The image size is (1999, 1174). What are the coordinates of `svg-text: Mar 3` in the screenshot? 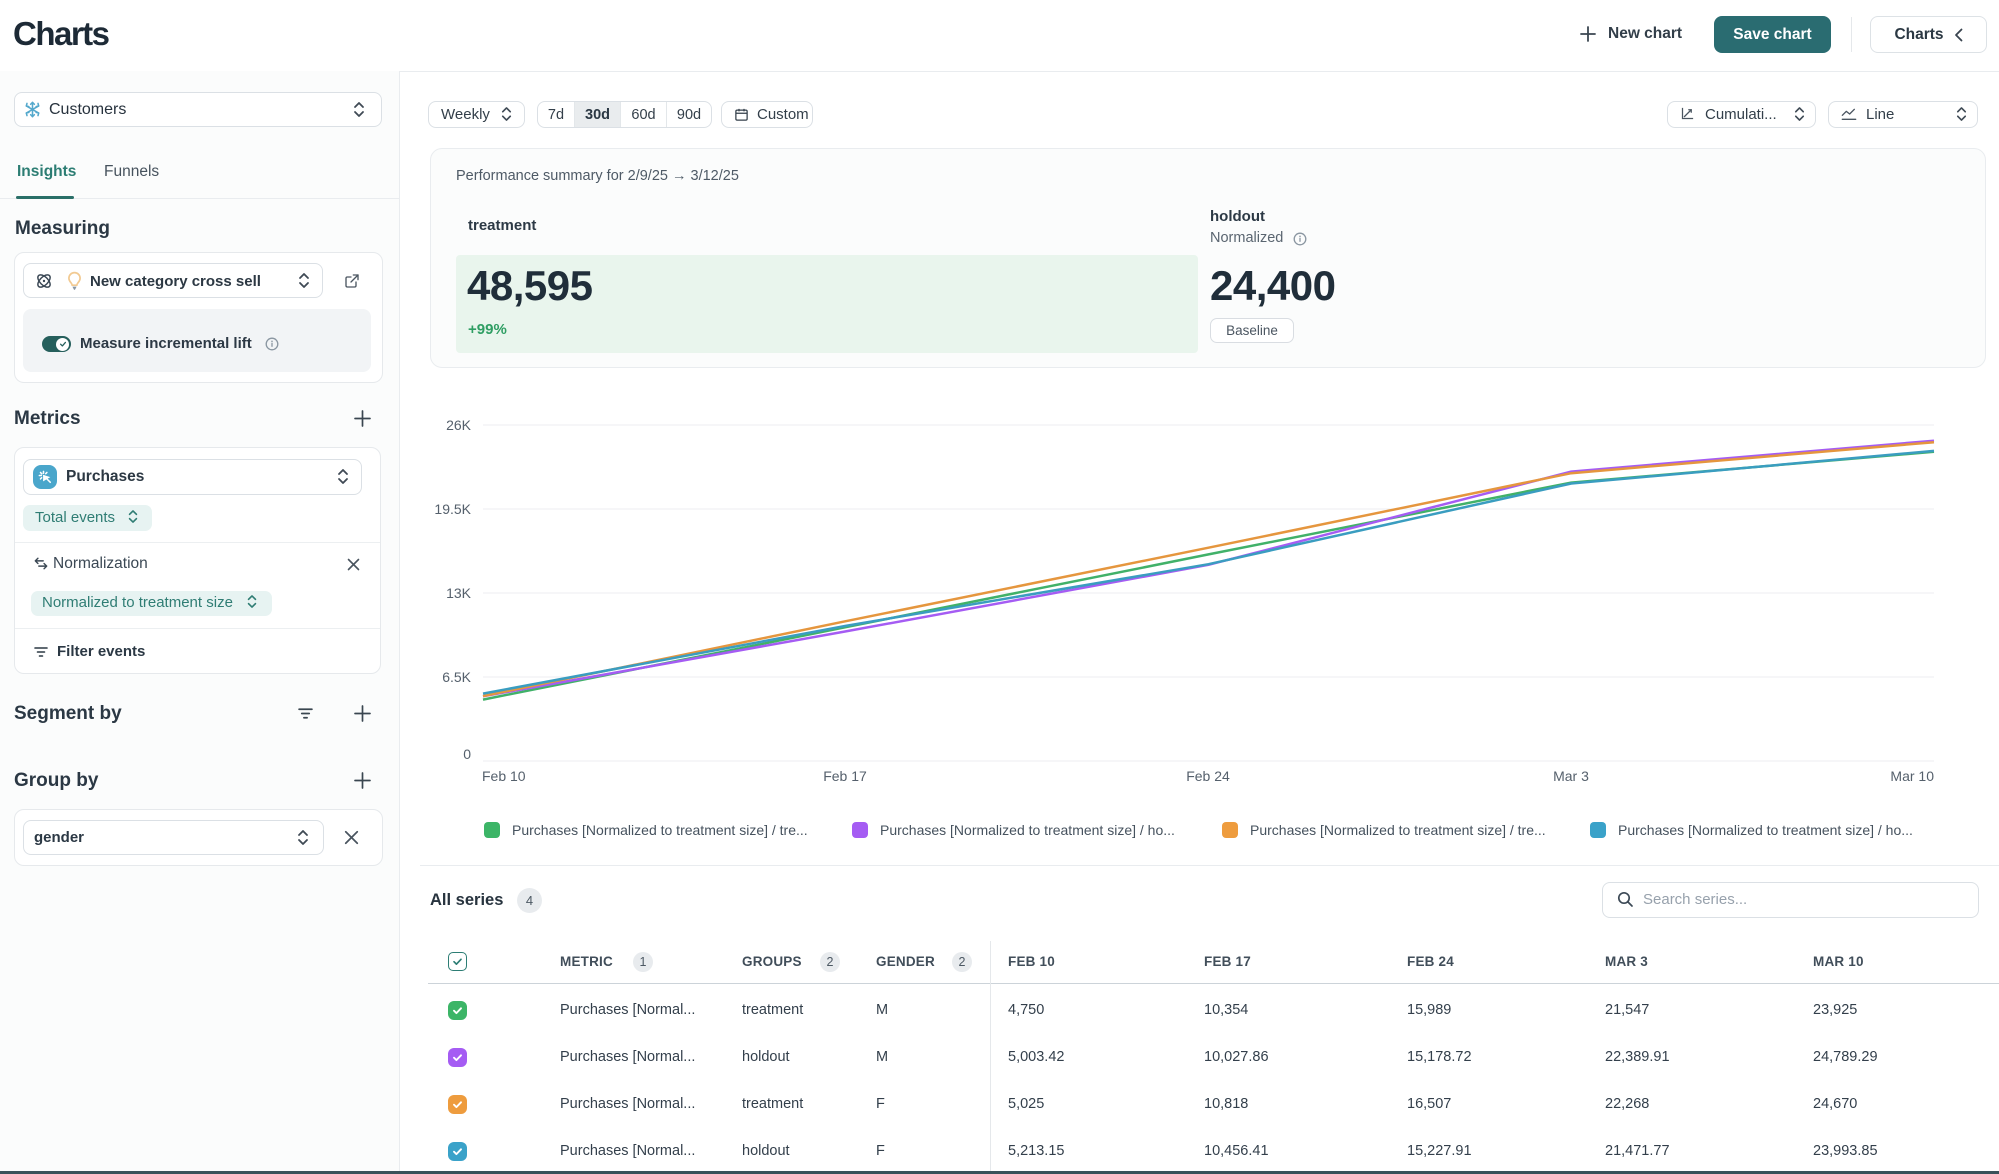 It's located at (1571, 776).